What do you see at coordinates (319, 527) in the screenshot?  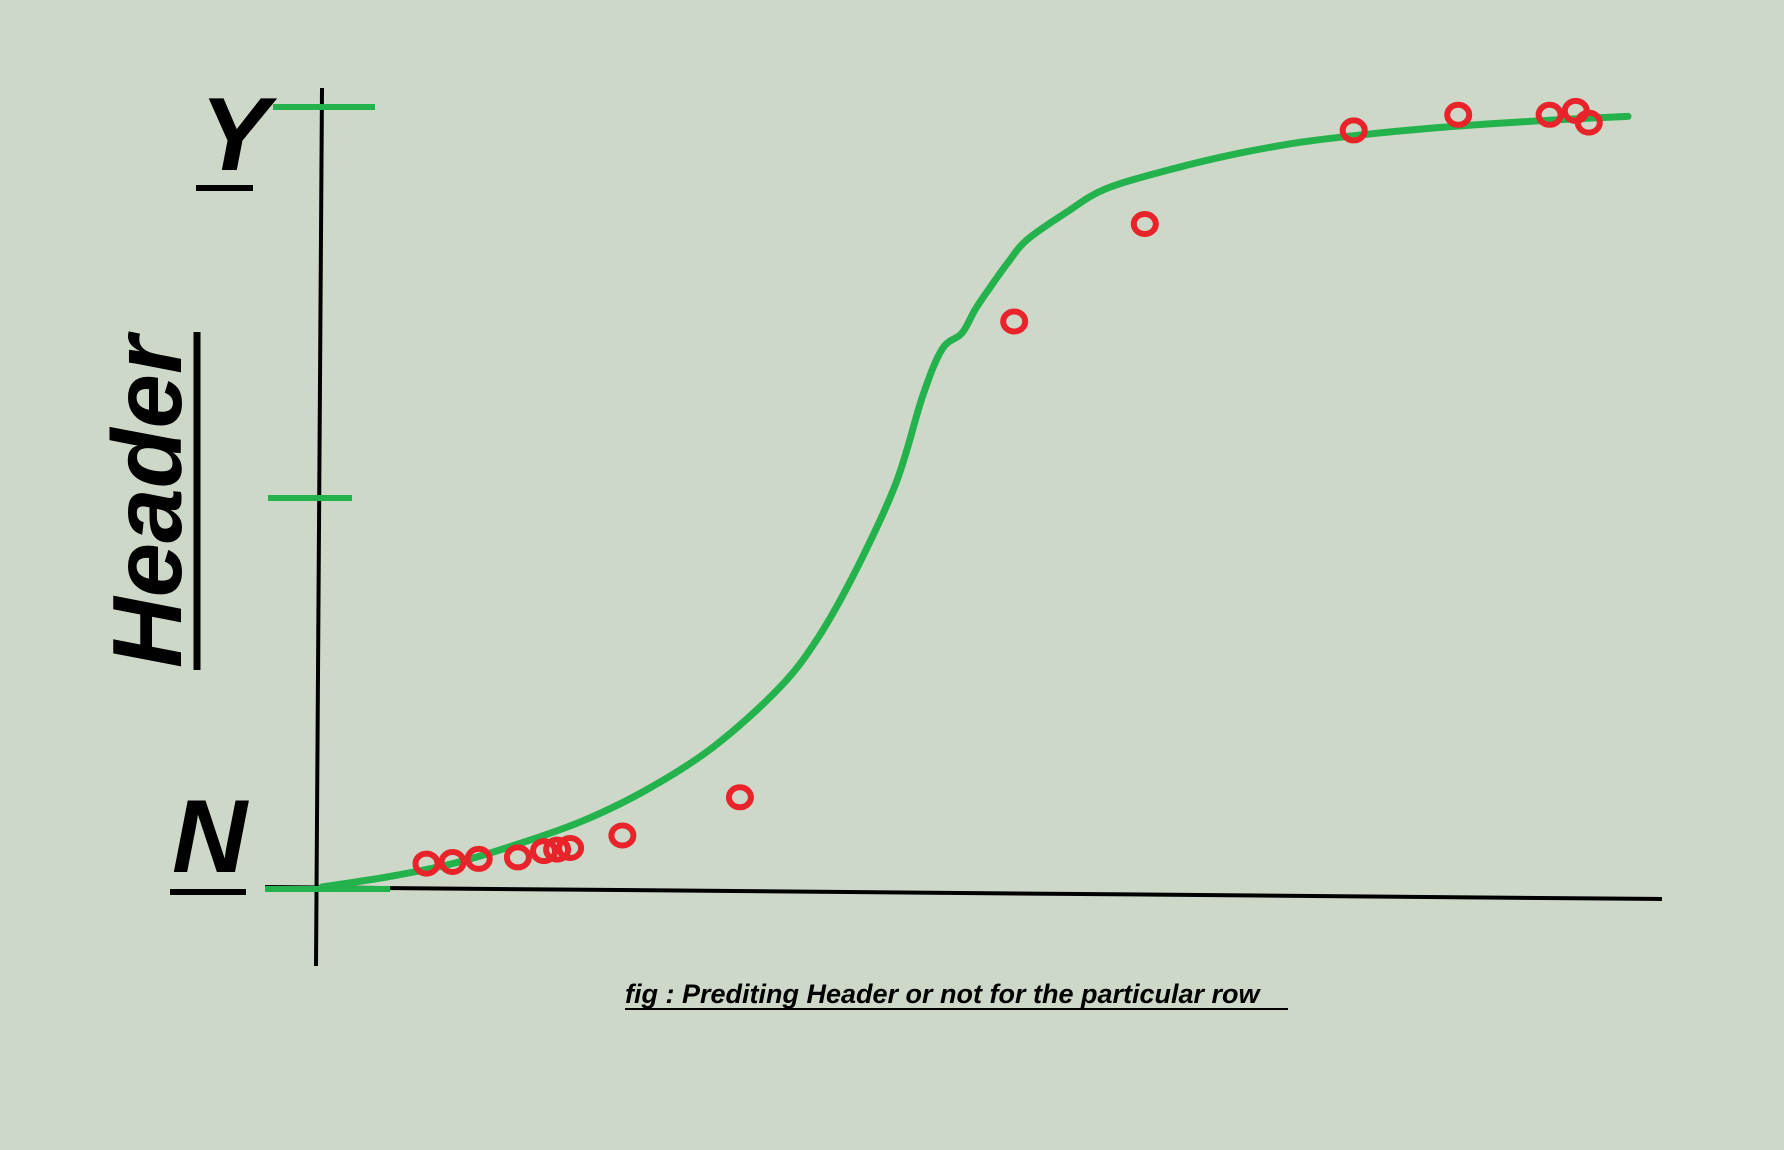 I see `y-axis-line` at bounding box center [319, 527].